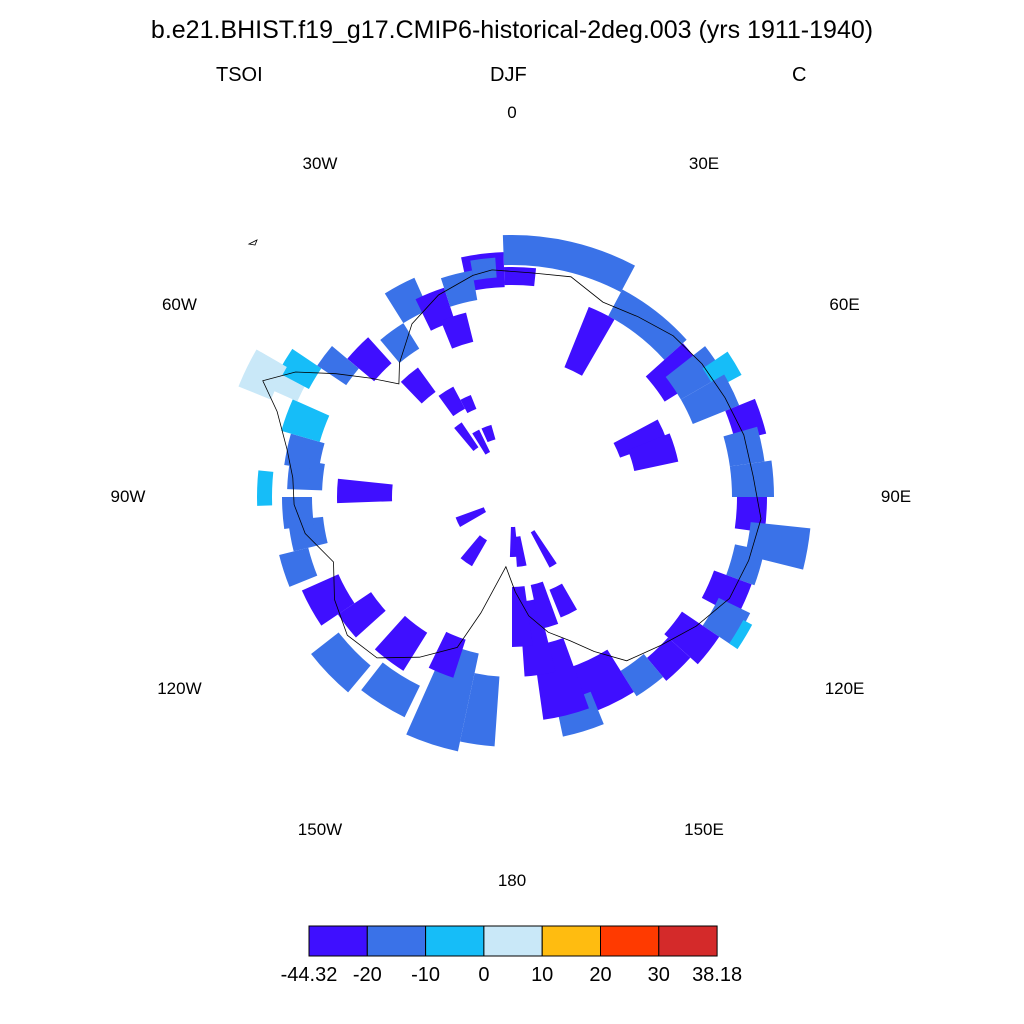 This screenshot has height=1024, width=1024. Describe the element at coordinates (704, 164) in the screenshot. I see `lon-label: 30E` at that location.